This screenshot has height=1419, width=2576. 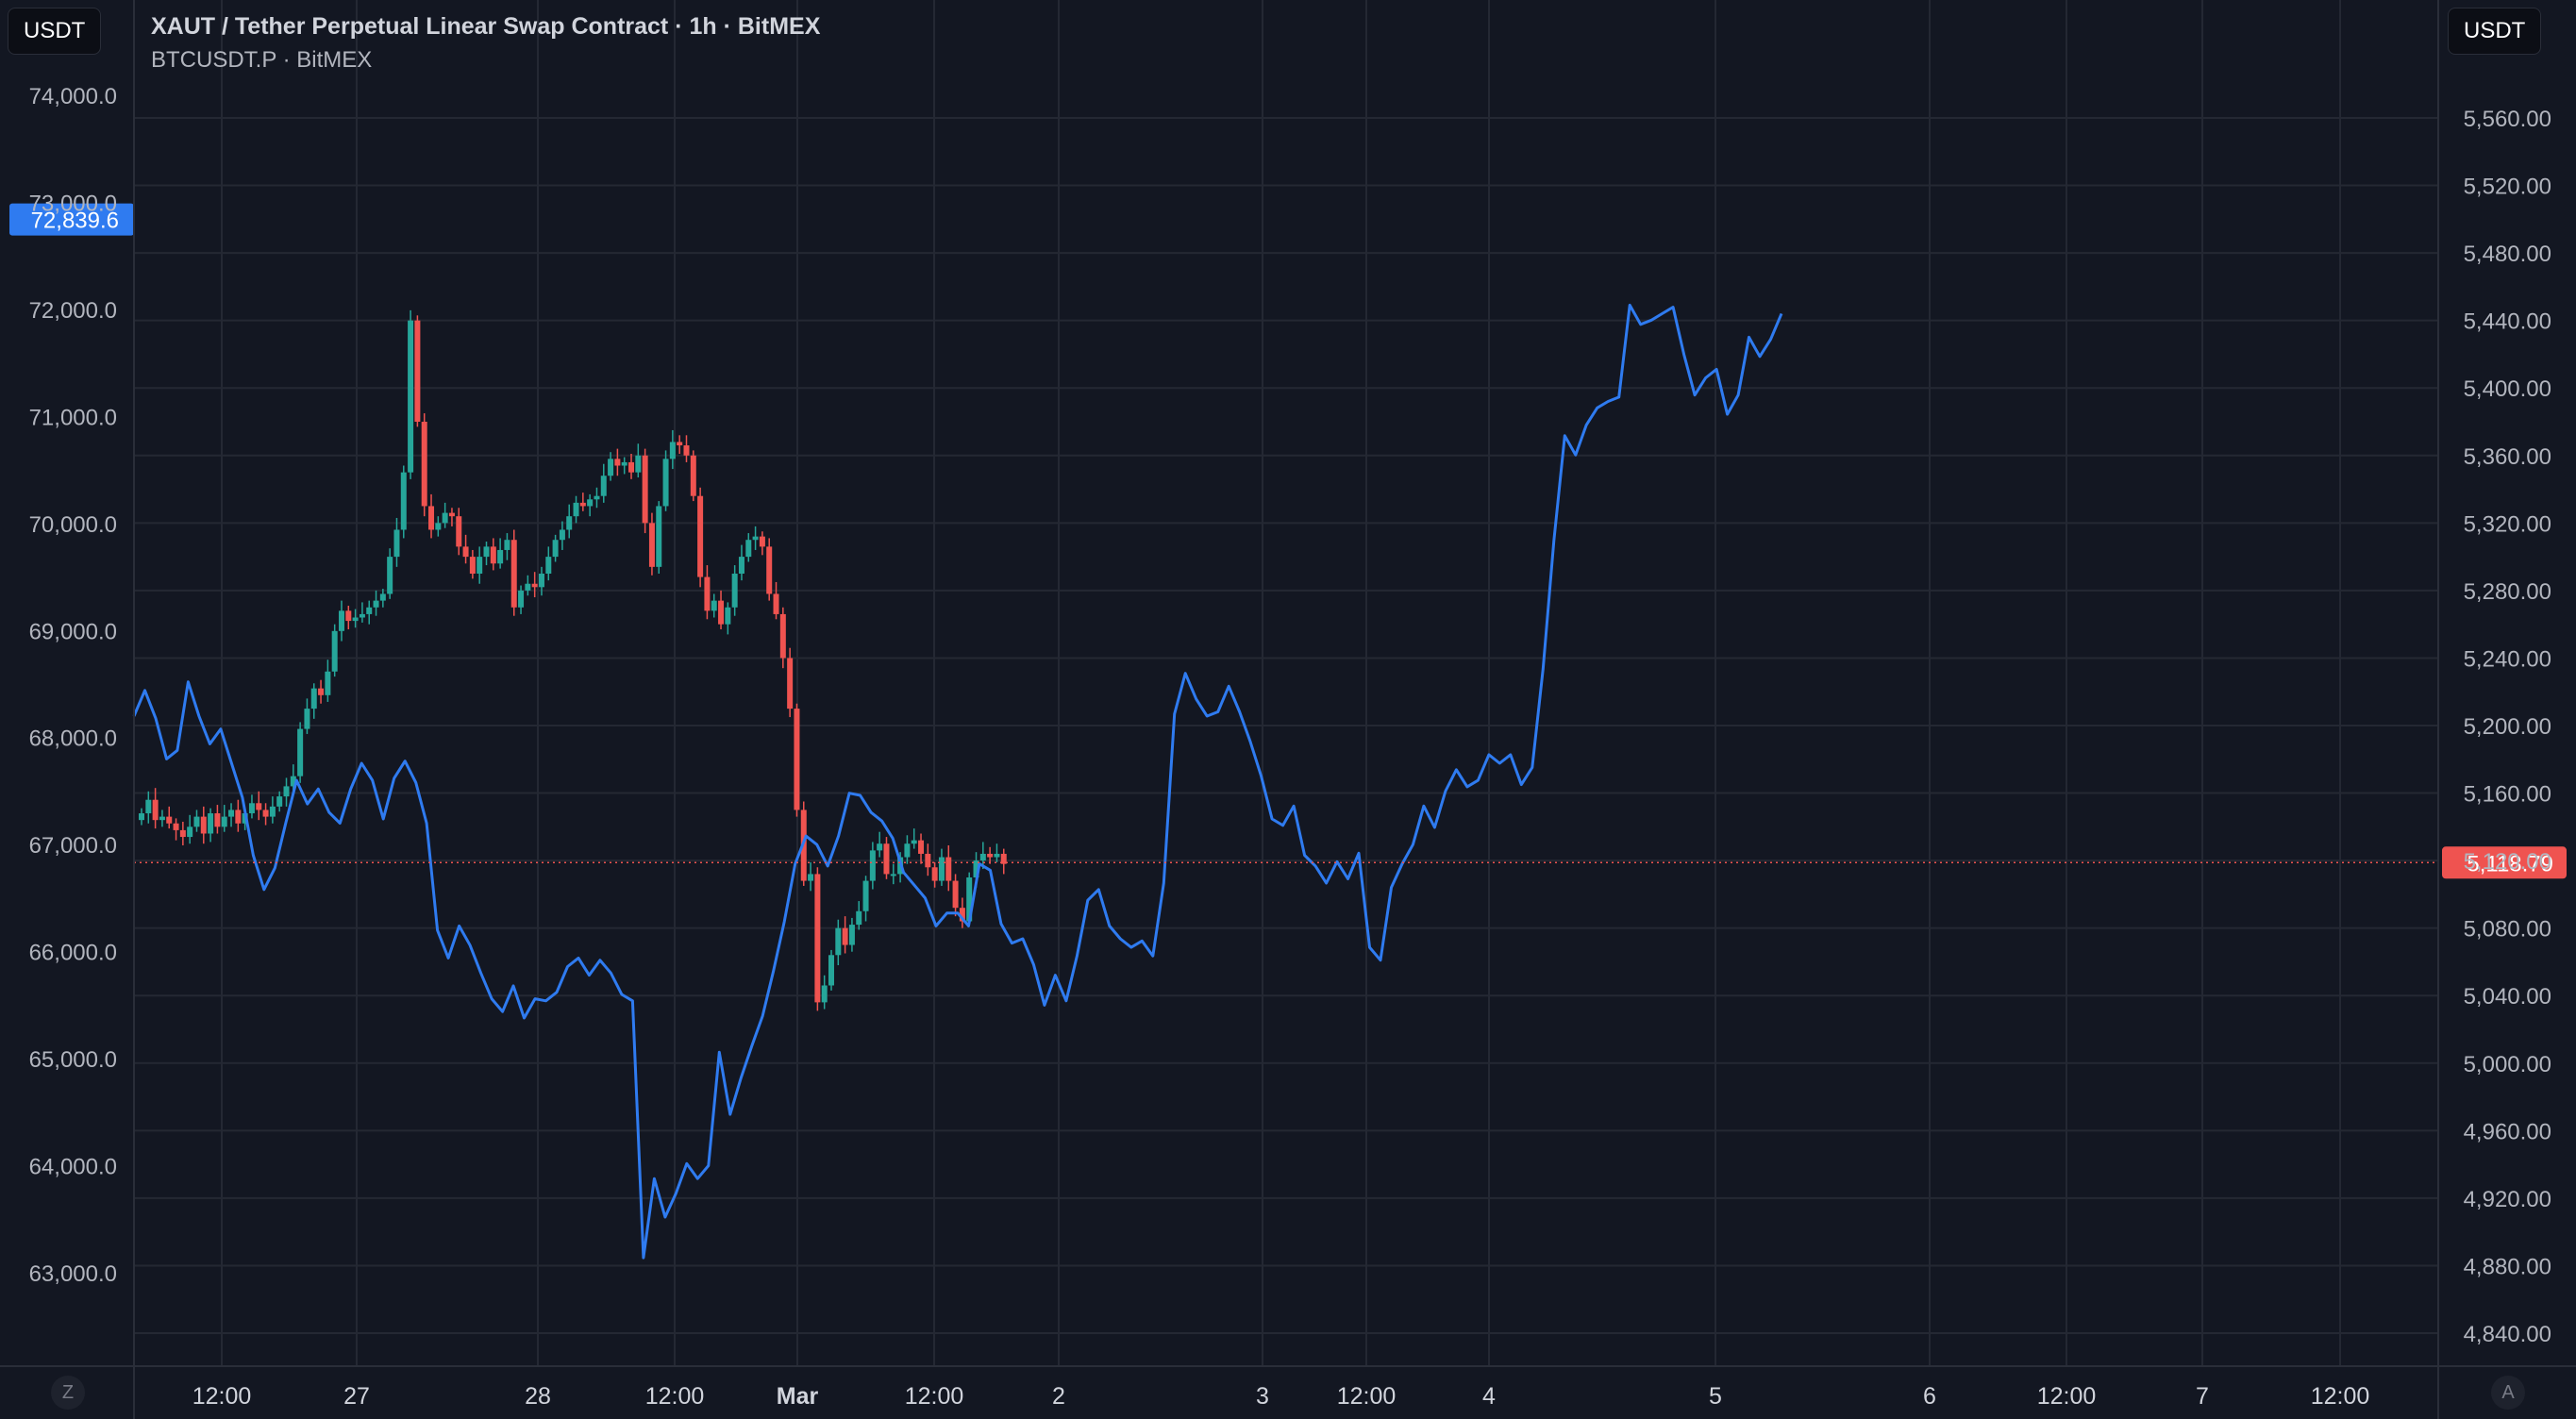 What do you see at coordinates (55, 32) in the screenshot?
I see `left-currency-button: USDT` at bounding box center [55, 32].